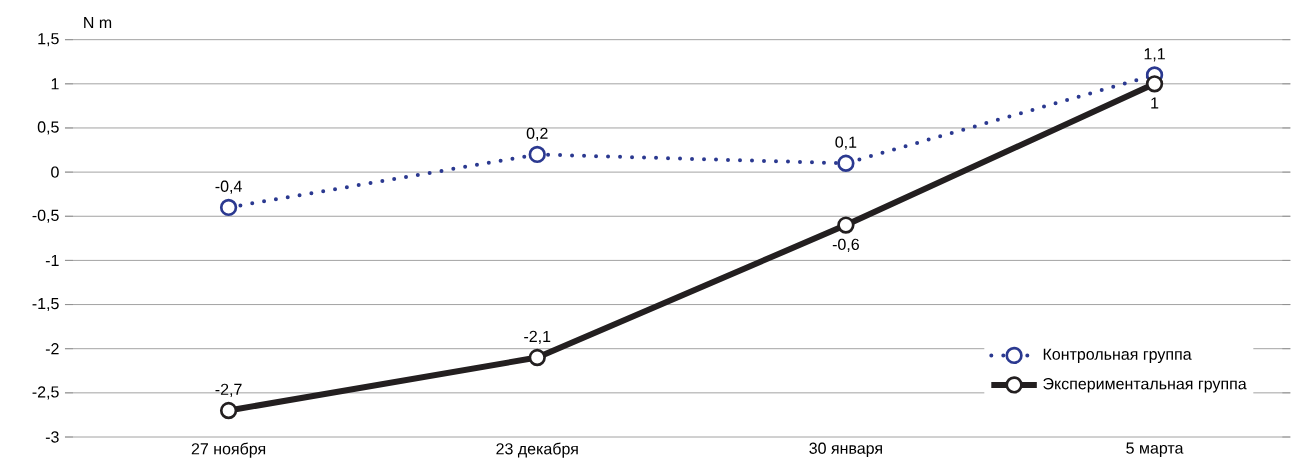  What do you see at coordinates (52, 437) in the screenshot?
I see `y-tick-label: -3` at bounding box center [52, 437].